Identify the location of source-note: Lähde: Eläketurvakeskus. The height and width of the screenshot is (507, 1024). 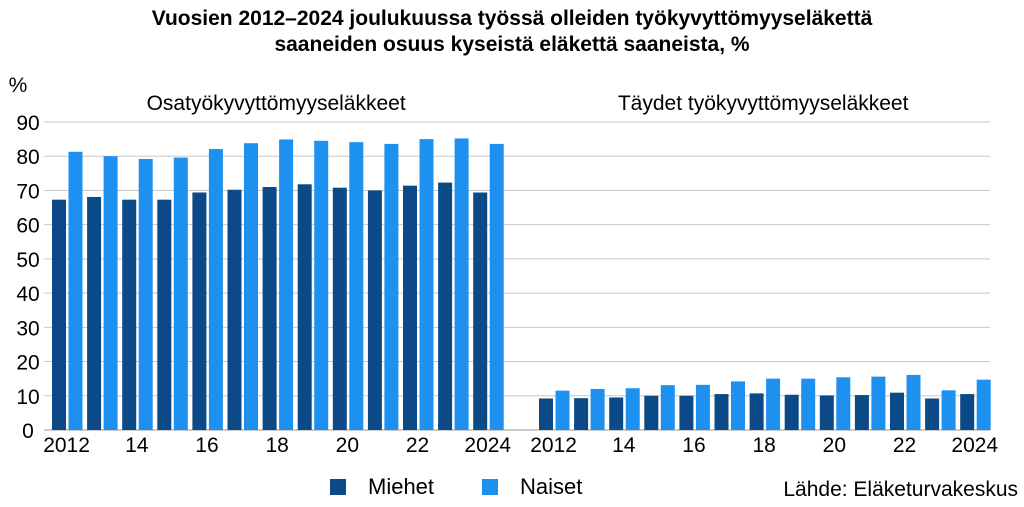
(900, 489).